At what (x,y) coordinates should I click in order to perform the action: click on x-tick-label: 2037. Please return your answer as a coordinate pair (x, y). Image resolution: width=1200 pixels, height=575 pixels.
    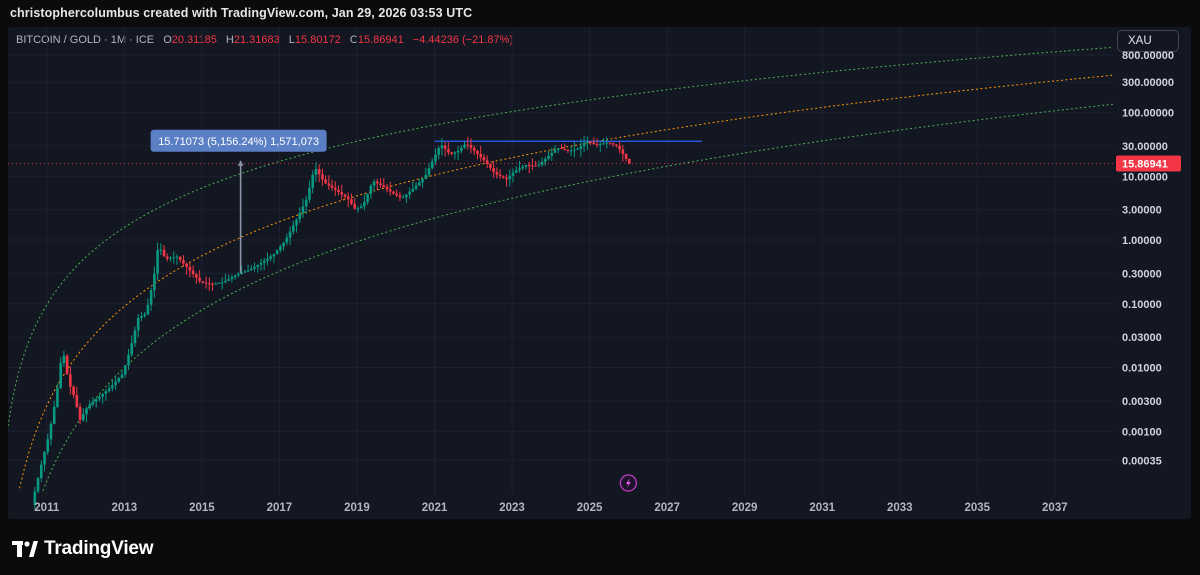
    Looking at the image, I should click on (1055, 508).